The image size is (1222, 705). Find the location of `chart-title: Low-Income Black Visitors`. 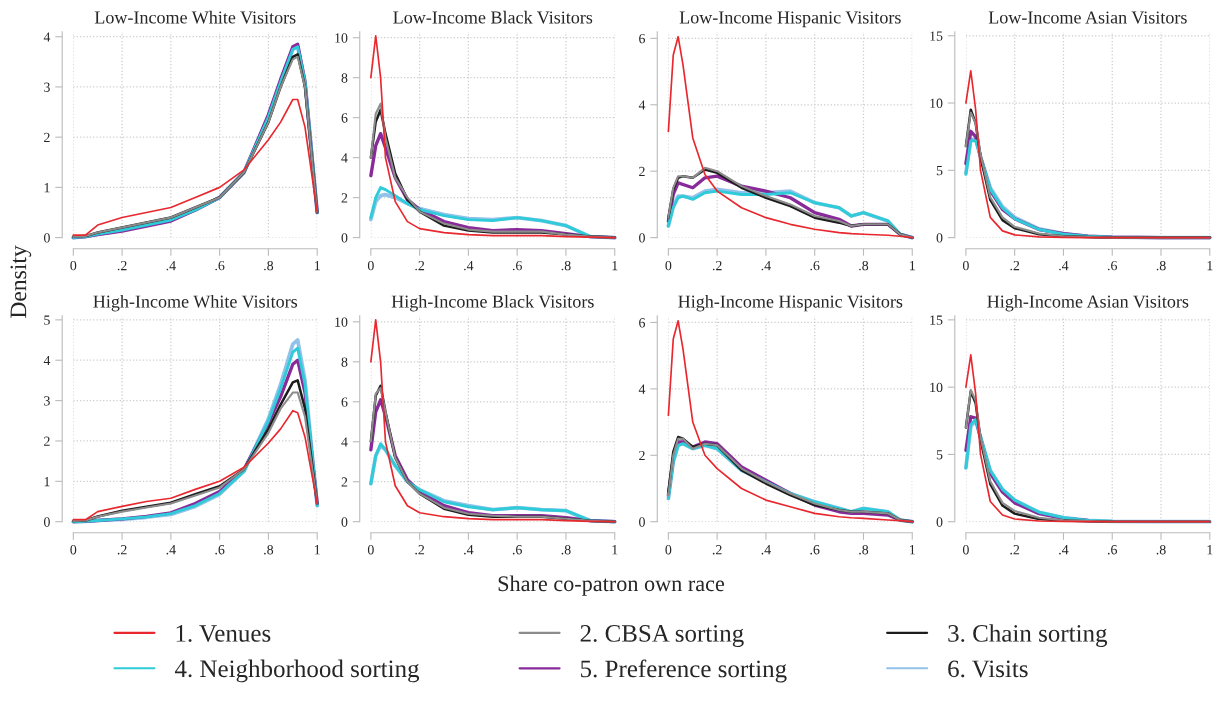

chart-title: Low-Income Black Visitors is located at coordinates (493, 17).